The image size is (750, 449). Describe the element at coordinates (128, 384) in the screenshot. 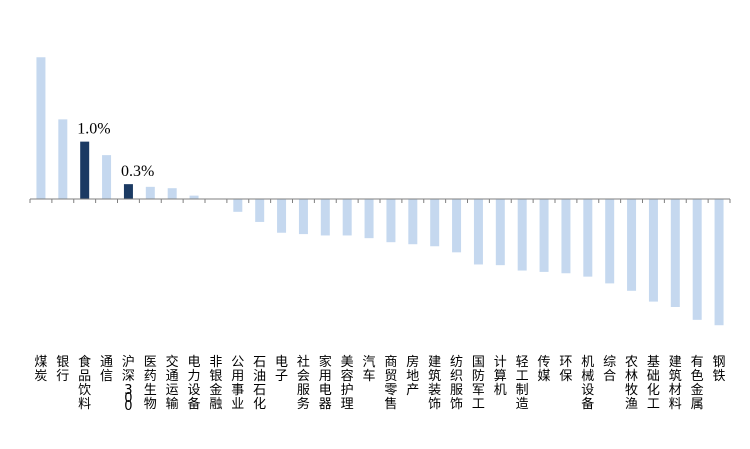

I see `category-label-5: 沪深 3 0 0` at that location.